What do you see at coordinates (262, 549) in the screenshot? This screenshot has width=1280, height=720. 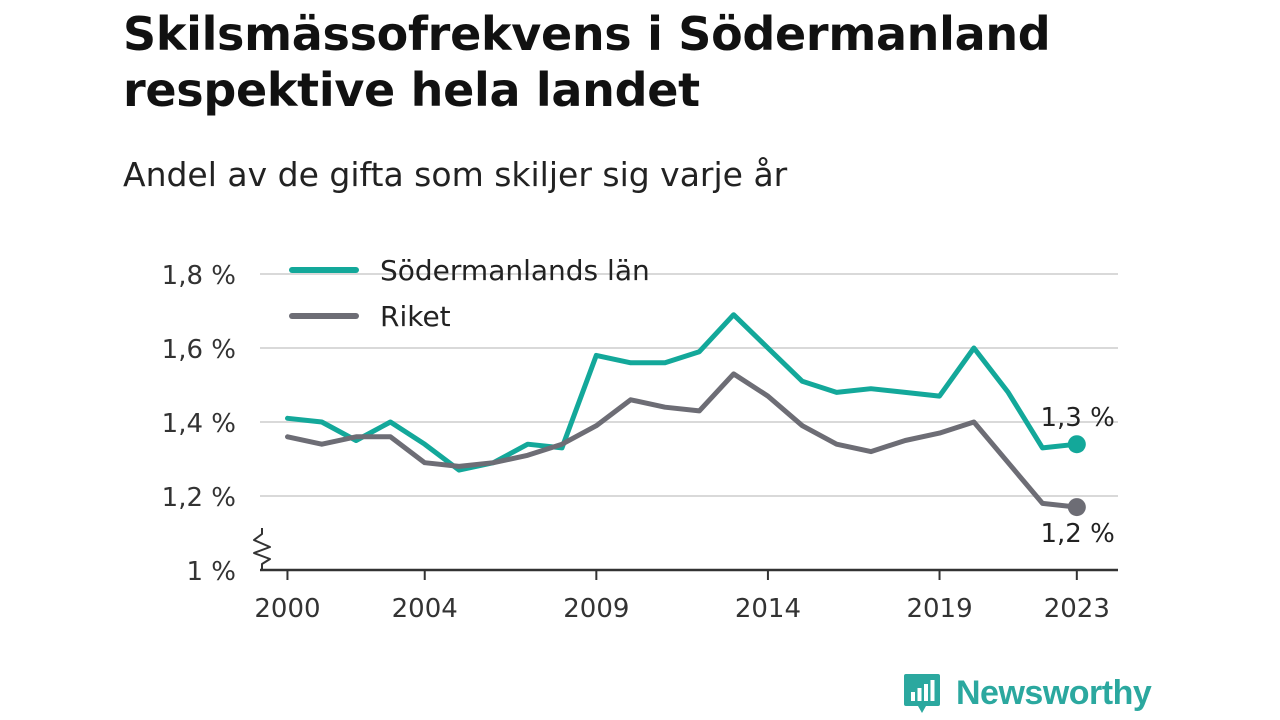 I see `axis-break-icon` at bounding box center [262, 549].